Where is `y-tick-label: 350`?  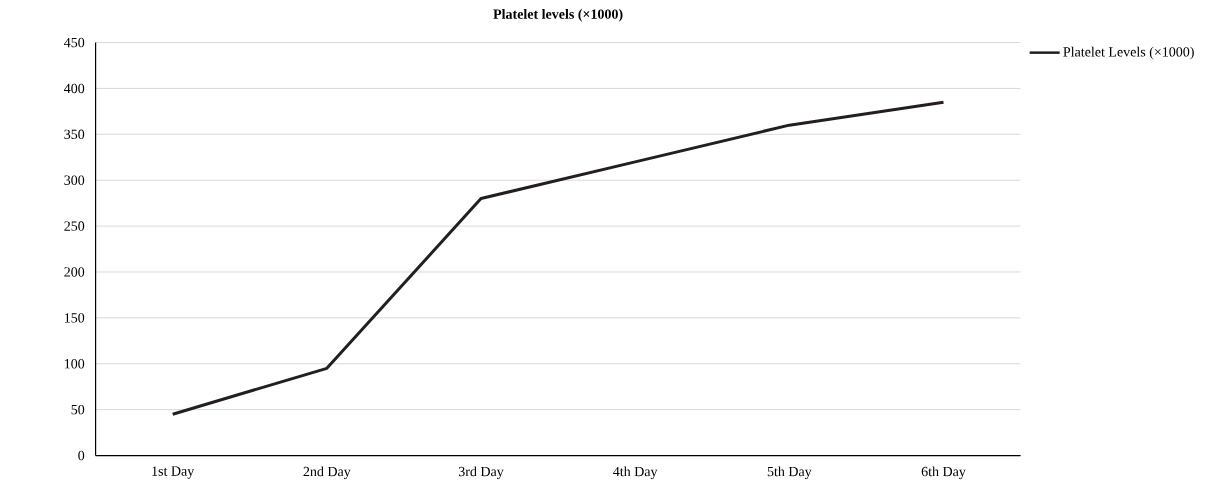
y-tick-label: 350 is located at coordinates (74, 134).